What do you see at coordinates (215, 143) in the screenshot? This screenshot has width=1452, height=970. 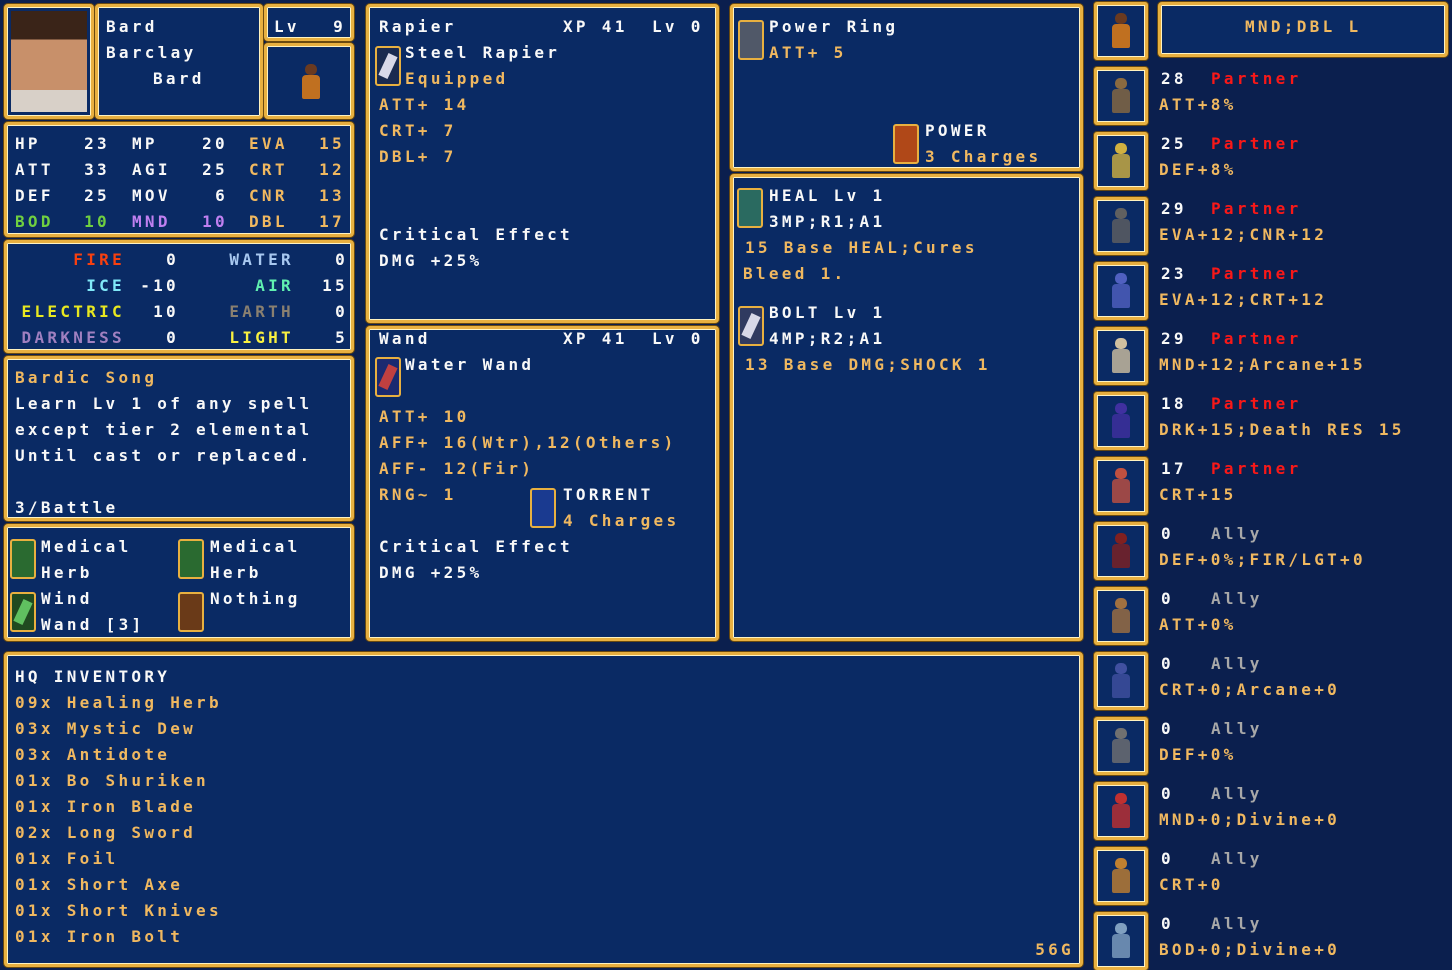 I see `stat-value-mp: 20` at bounding box center [215, 143].